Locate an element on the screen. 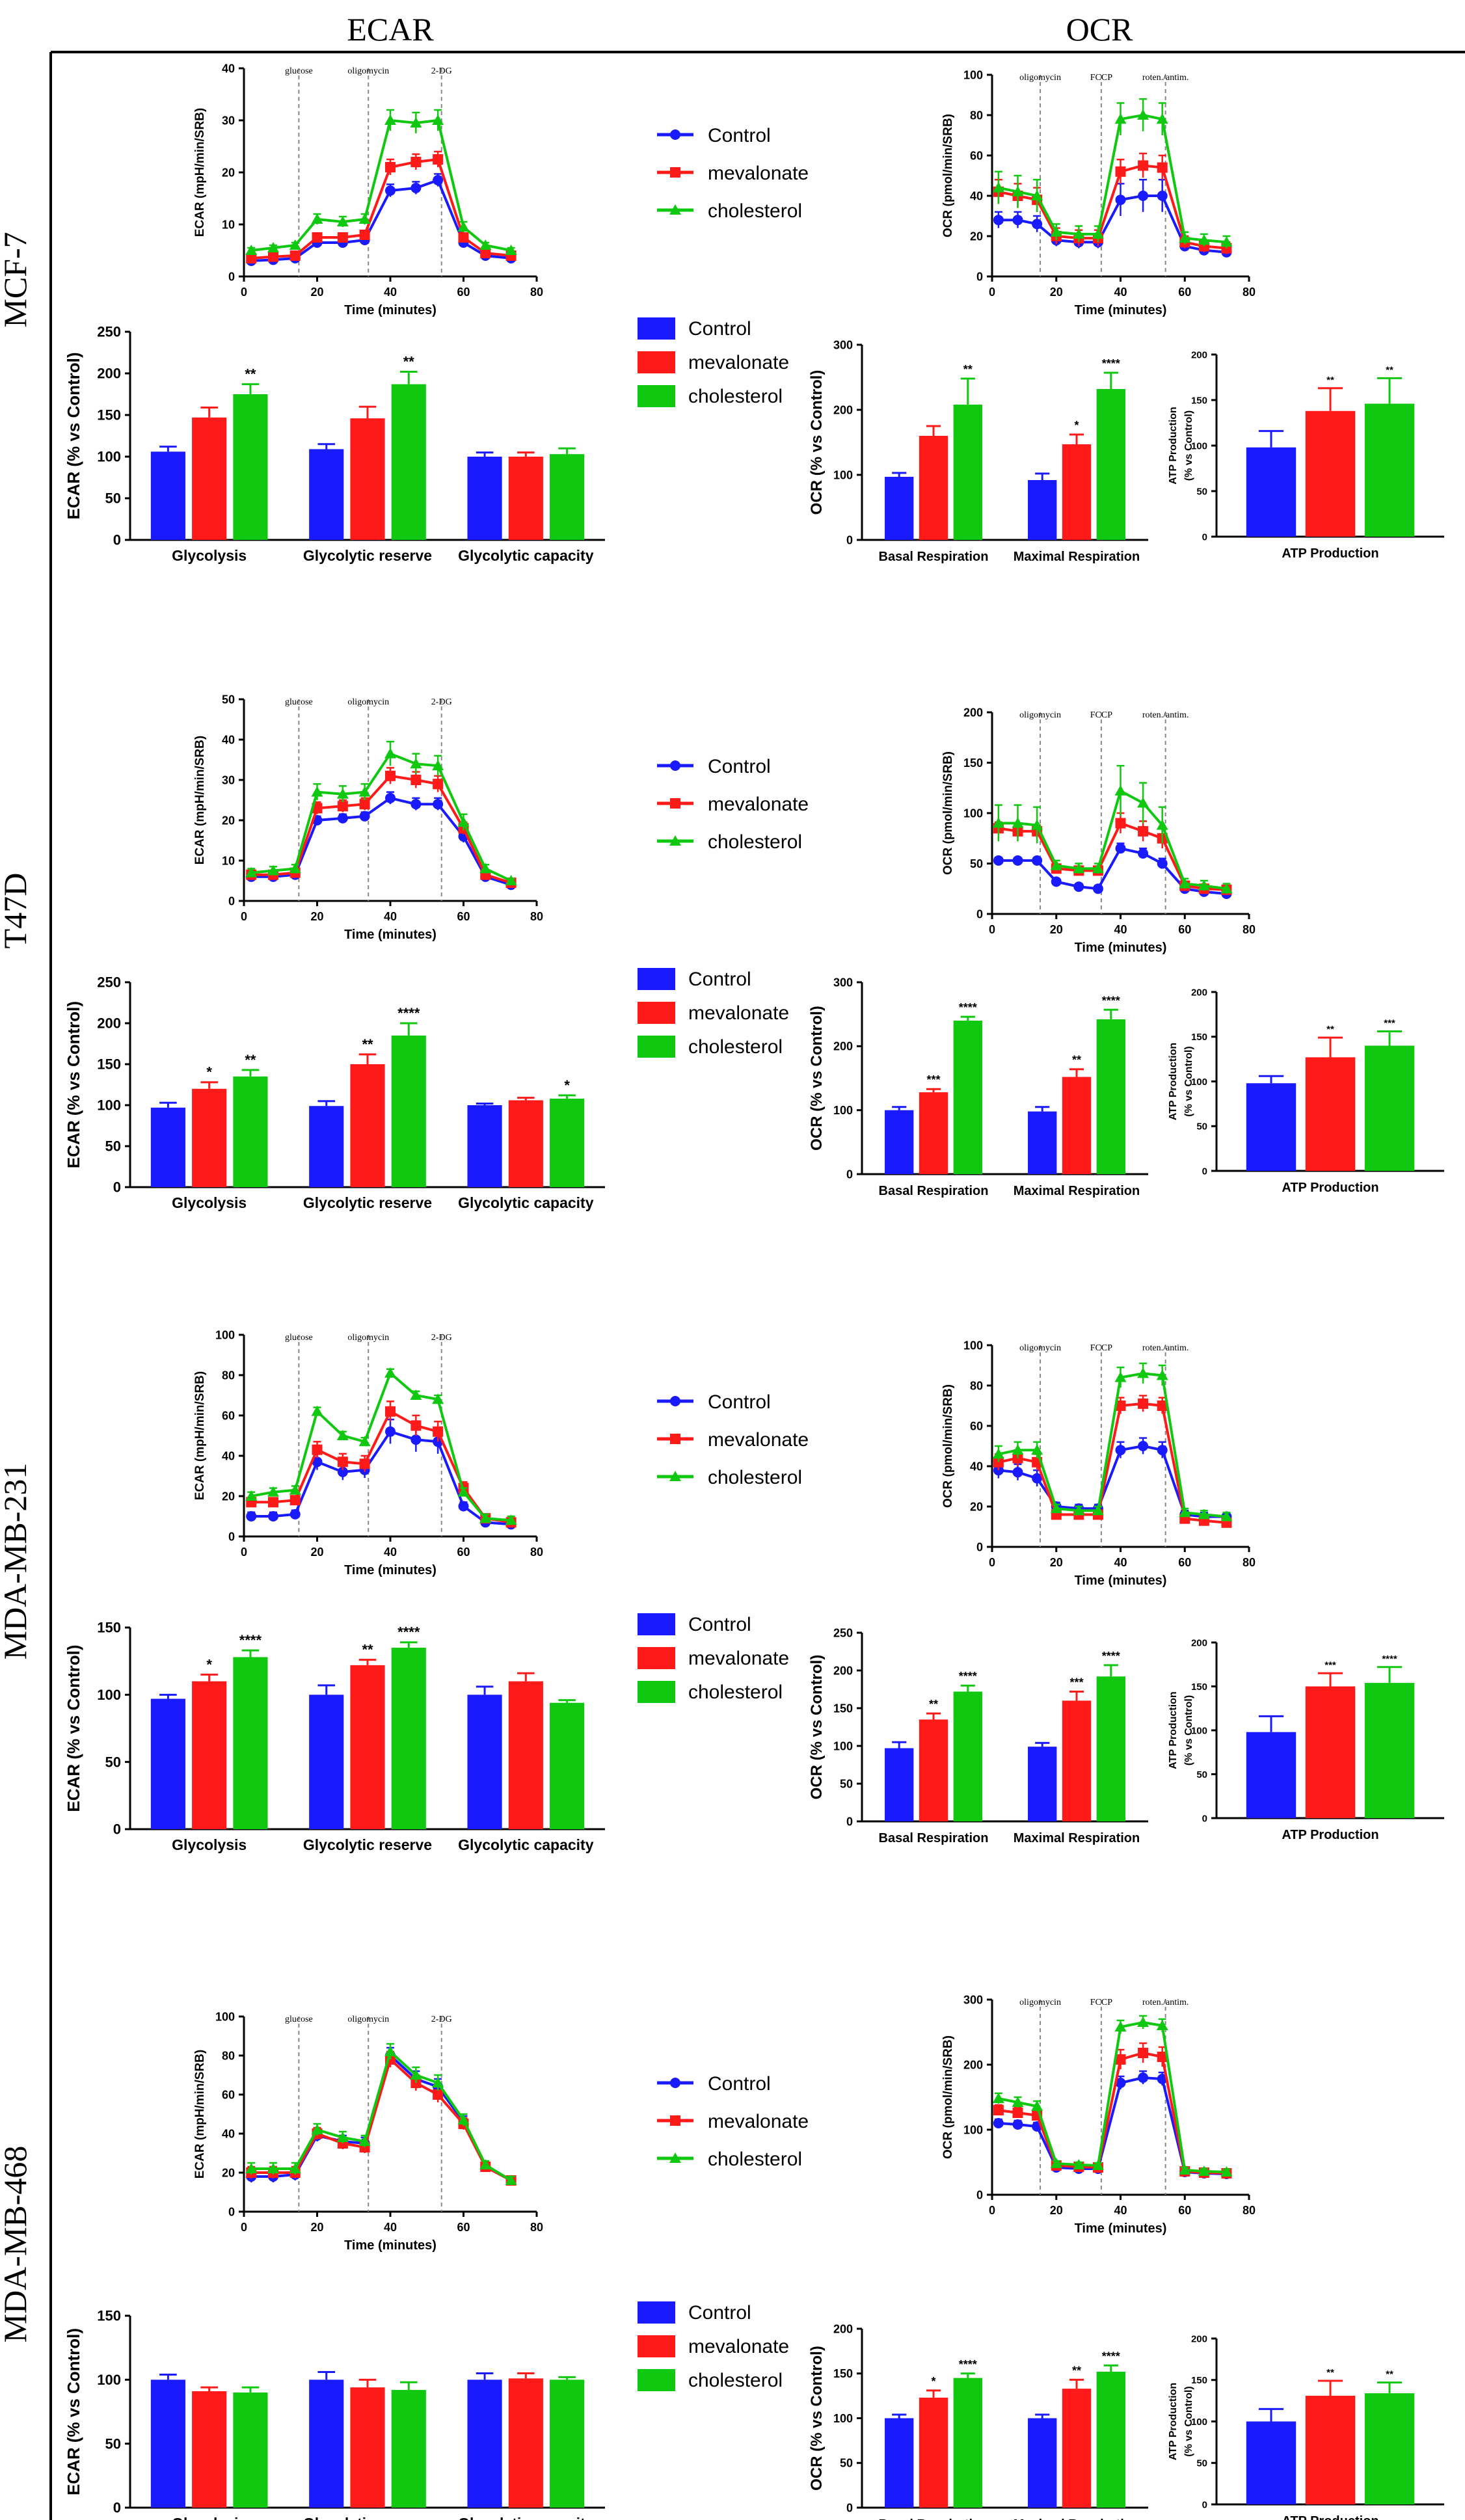  panel-mda-mb-231-bar-legend: Control mevalonate cholesterol is located at coordinates (713, 1658).